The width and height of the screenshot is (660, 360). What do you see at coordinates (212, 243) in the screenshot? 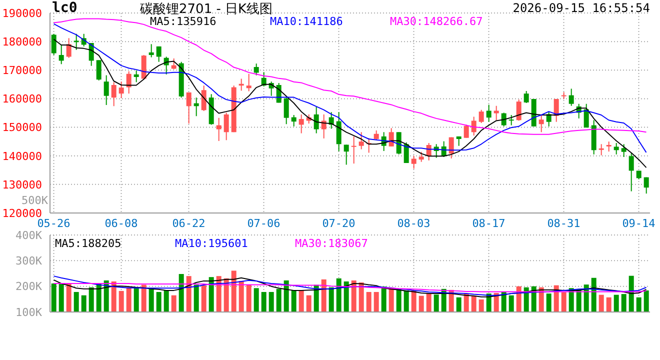
I see `text: MA10:195601` at bounding box center [212, 243].